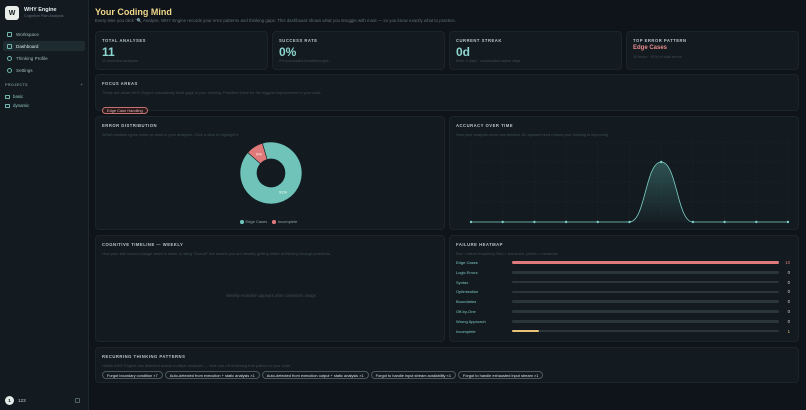 The image size is (806, 410). What do you see at coordinates (32, 58) in the screenshot?
I see `sidebar-item-label: Thinking Profile` at bounding box center [32, 58].